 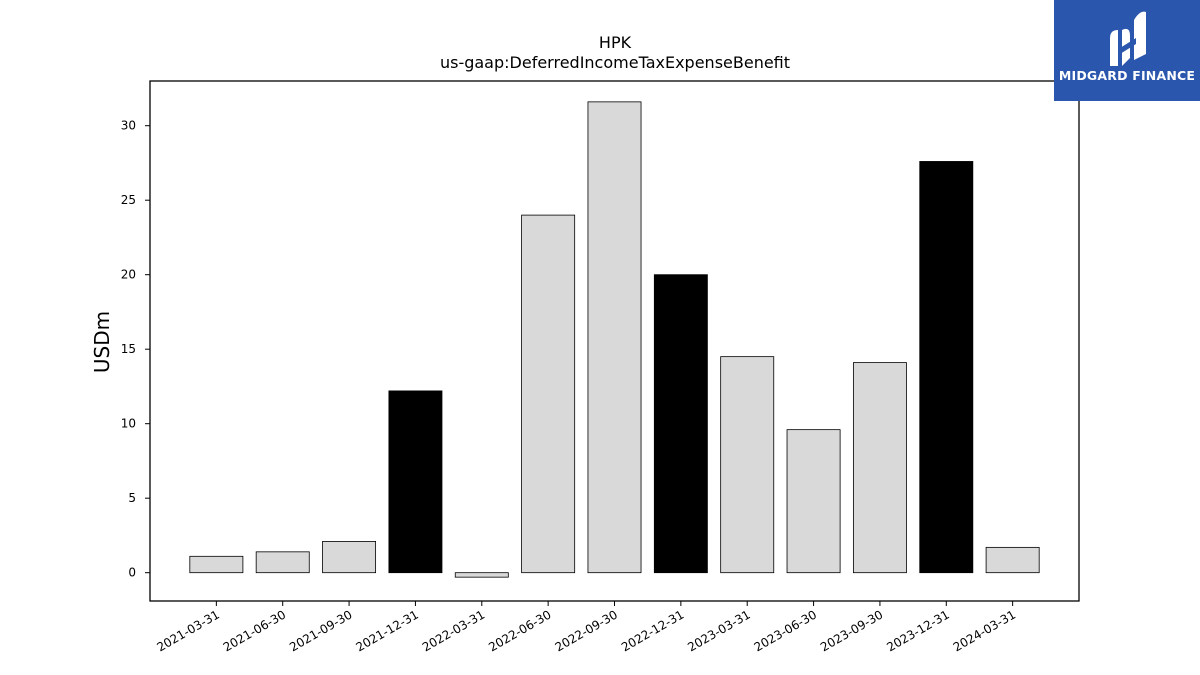 What do you see at coordinates (652, 630) in the screenshot?
I see `x-tick-label: 2022-12-31` at bounding box center [652, 630].